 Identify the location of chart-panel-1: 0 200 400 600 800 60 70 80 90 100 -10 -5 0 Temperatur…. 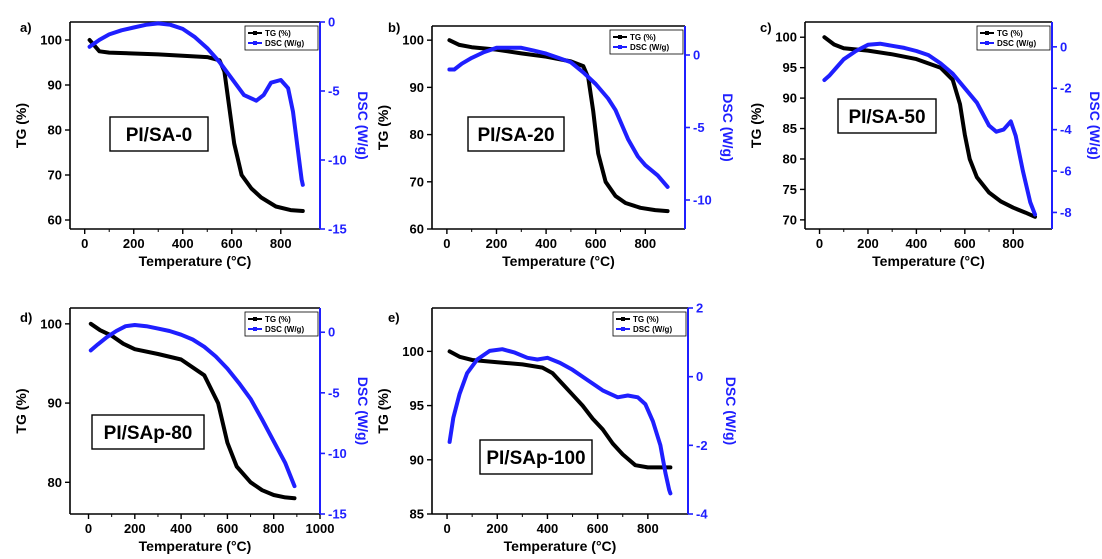
(555, 144).